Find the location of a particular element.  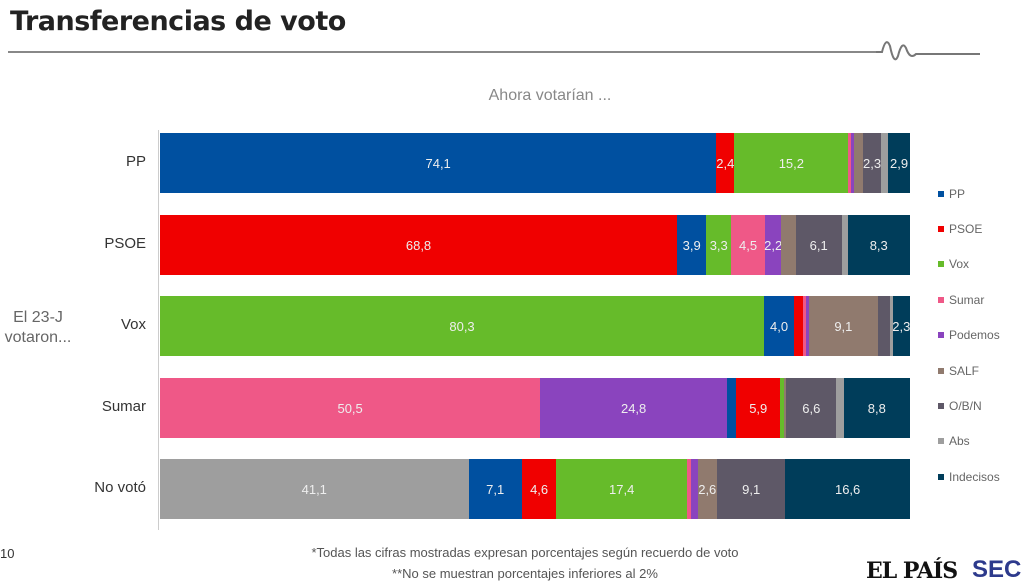

bar-segment-podemos: 2,2 is located at coordinates (773, 245).